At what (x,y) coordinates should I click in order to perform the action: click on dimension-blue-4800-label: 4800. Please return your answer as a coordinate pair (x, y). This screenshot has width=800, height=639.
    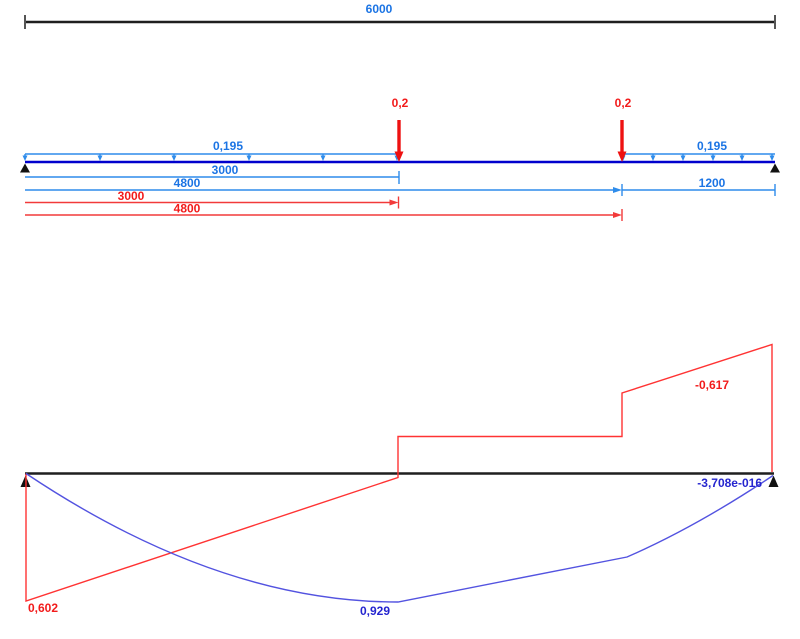
    Looking at the image, I should click on (187, 183).